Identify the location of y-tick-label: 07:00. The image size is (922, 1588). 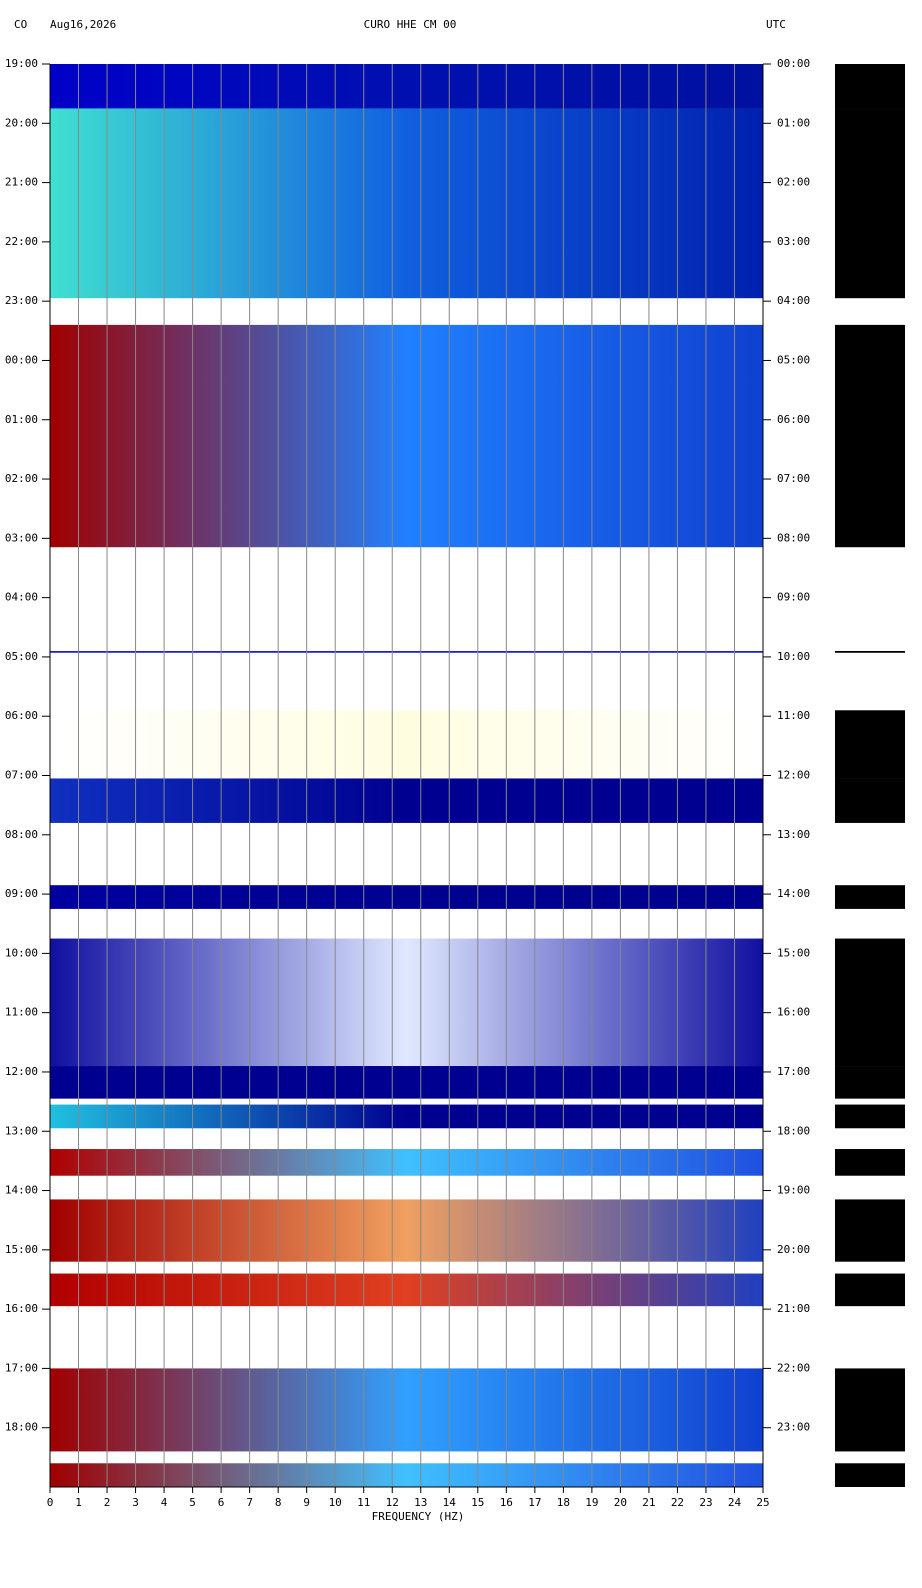
(21, 775).